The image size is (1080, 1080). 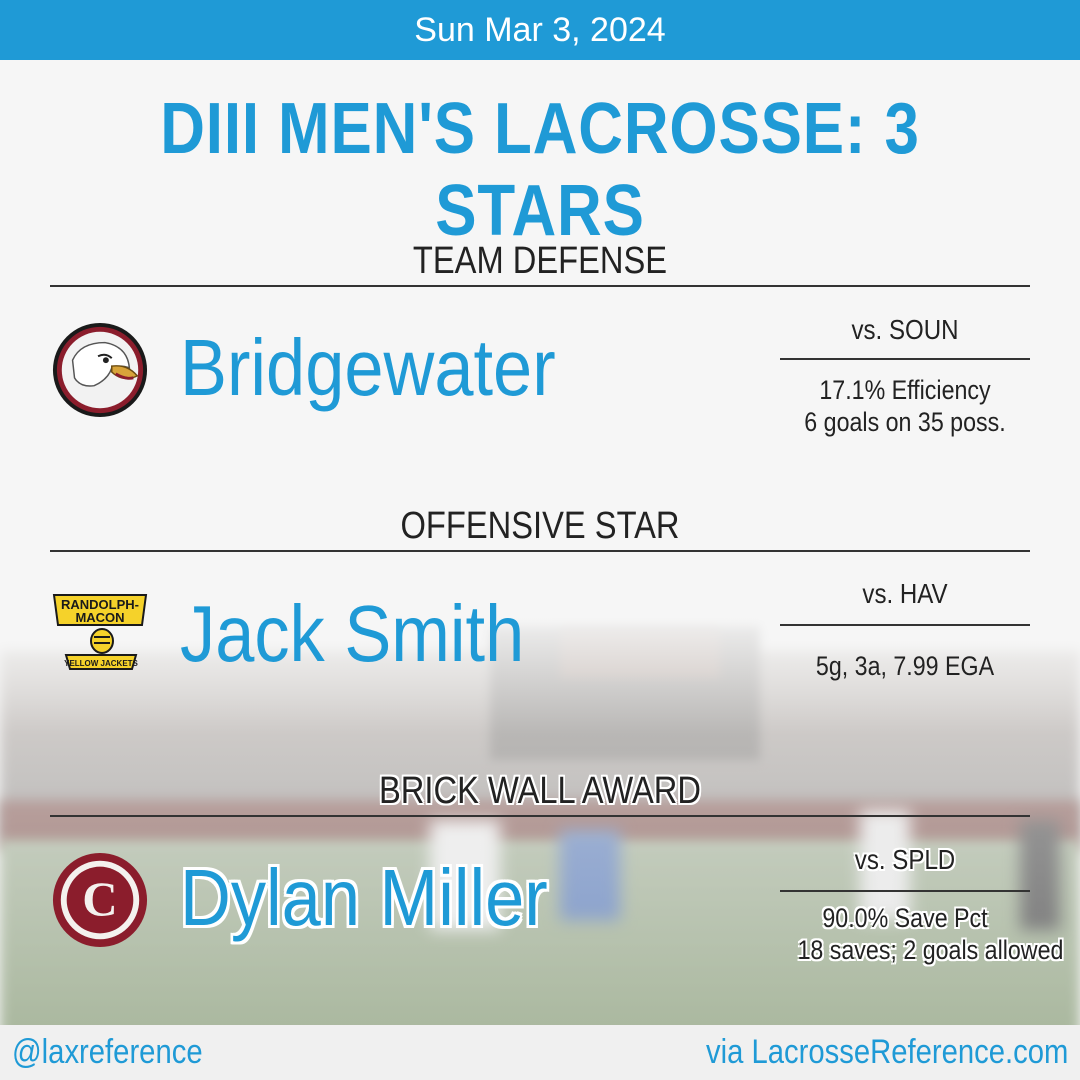 What do you see at coordinates (905, 390) in the screenshot?
I see `stat-line-efficiency: 17.1% Efficiency` at bounding box center [905, 390].